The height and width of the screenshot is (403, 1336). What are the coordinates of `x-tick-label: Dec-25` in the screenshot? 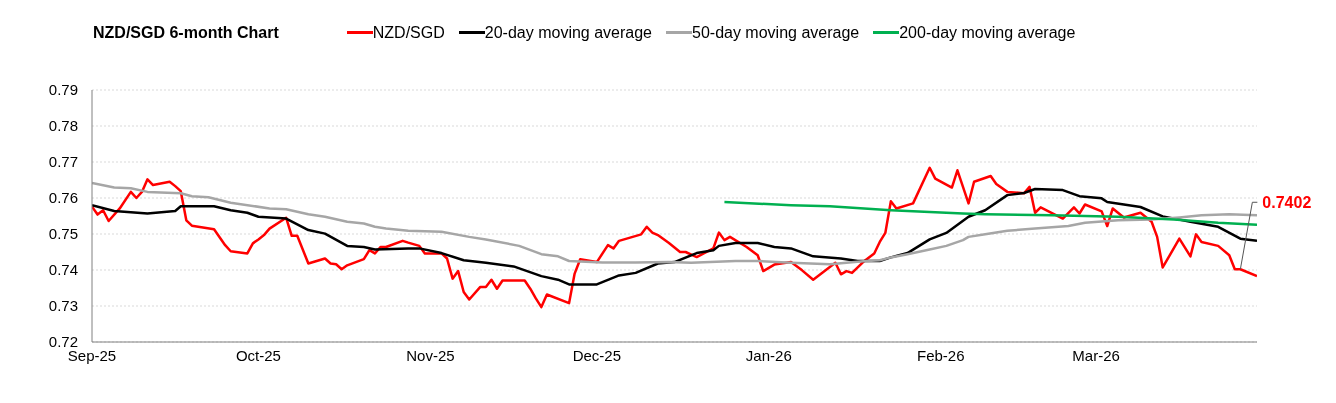 It's located at (597, 355).